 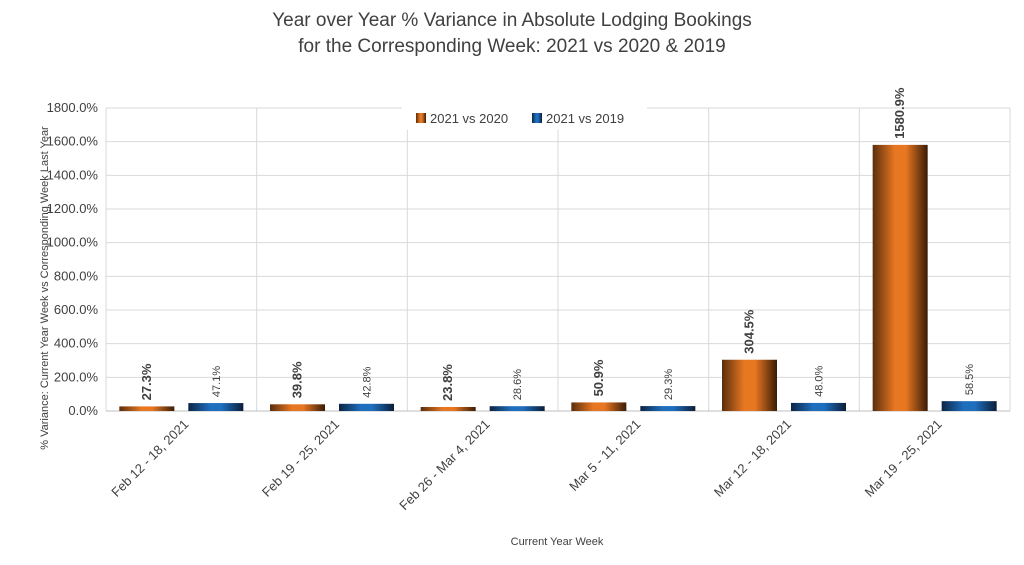 What do you see at coordinates (903, 458) in the screenshot?
I see `x-tick-label: Mar 19 - 25, 2021` at bounding box center [903, 458].